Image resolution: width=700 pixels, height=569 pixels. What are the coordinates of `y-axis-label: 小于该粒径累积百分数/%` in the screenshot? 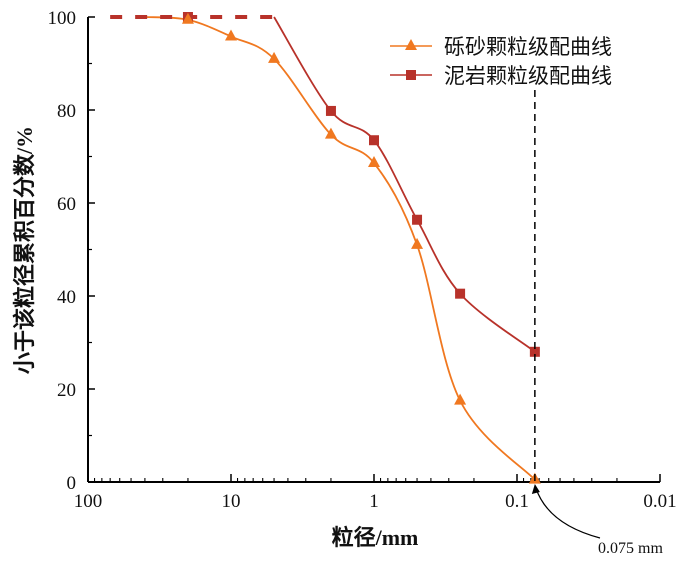 It's located at (24, 250).